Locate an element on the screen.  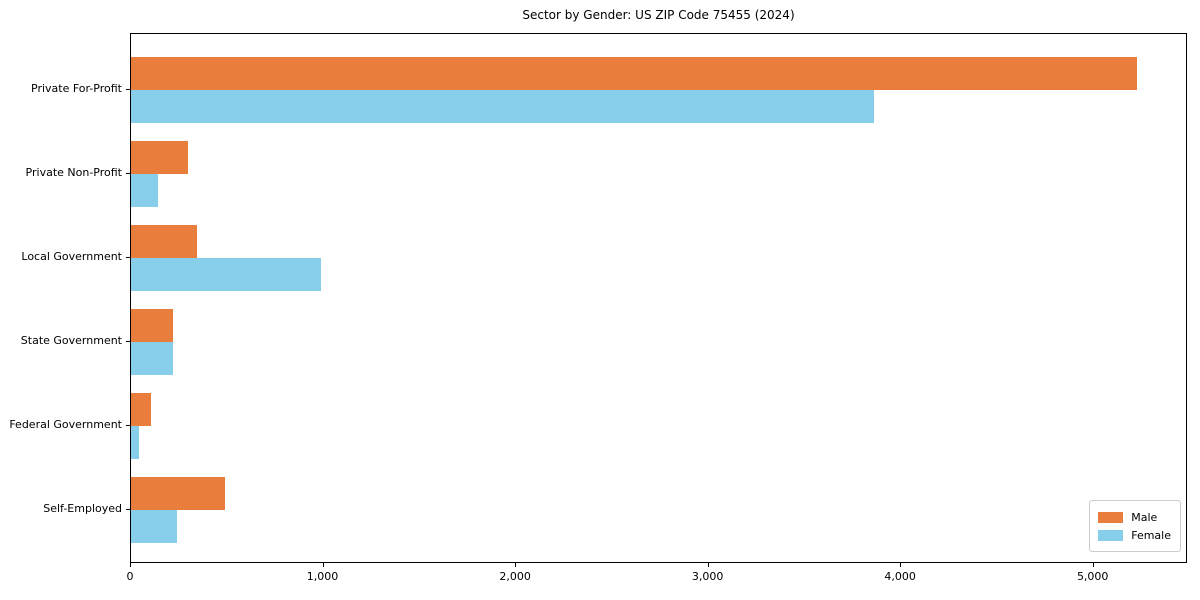
y-axis-category-label: Private For-Profit is located at coordinates (76, 88).